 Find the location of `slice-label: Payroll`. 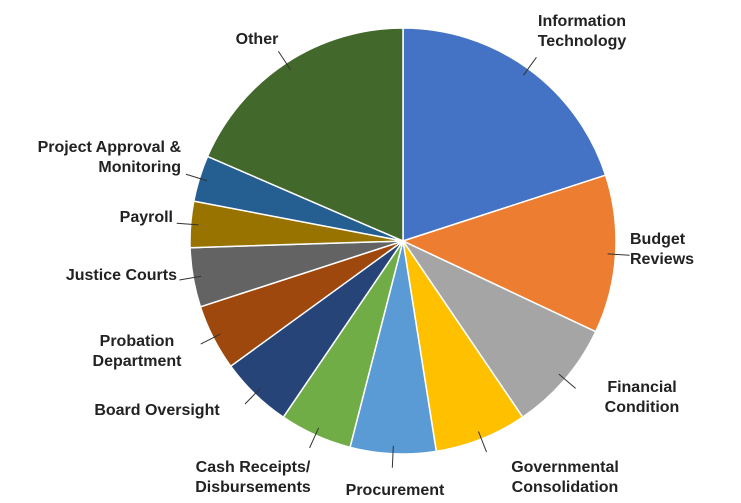

slice-label: Payroll is located at coordinates (146, 217).